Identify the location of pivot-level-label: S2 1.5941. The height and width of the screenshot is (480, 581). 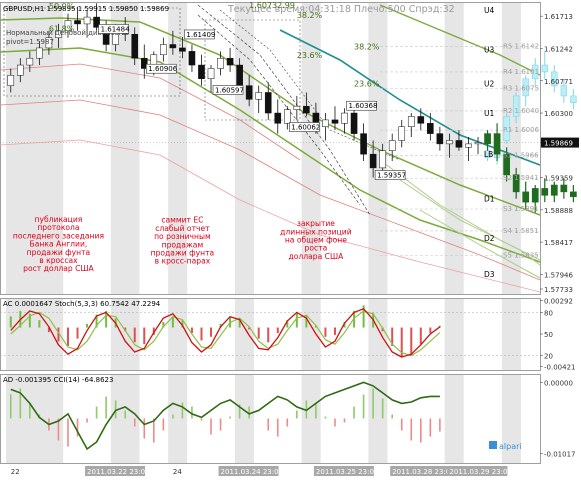
(521, 178).